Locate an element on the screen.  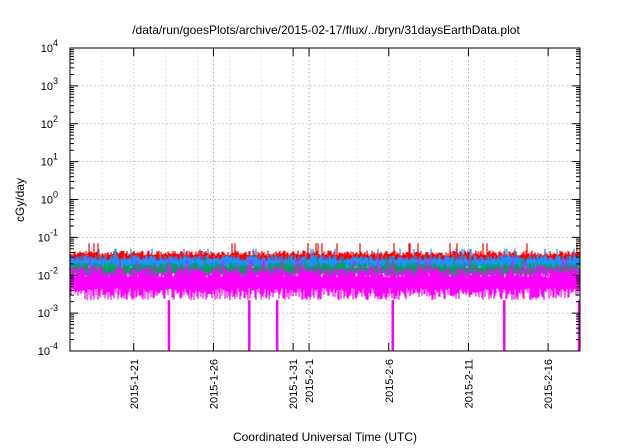
x-tick-label: 2015-2-6 is located at coordinates (390, 381).